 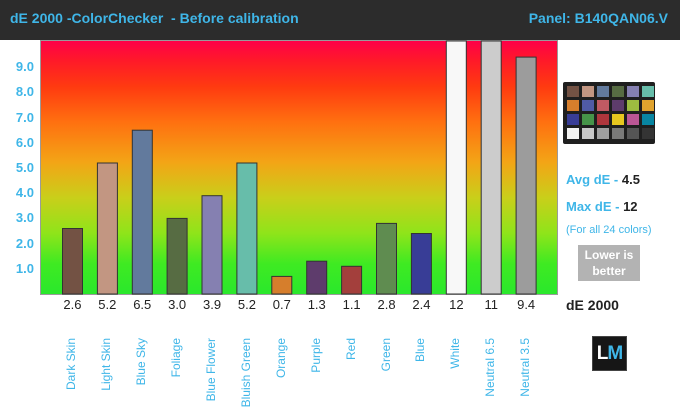 What do you see at coordinates (176, 358) in the screenshot?
I see `category-label: Foliage` at bounding box center [176, 358].